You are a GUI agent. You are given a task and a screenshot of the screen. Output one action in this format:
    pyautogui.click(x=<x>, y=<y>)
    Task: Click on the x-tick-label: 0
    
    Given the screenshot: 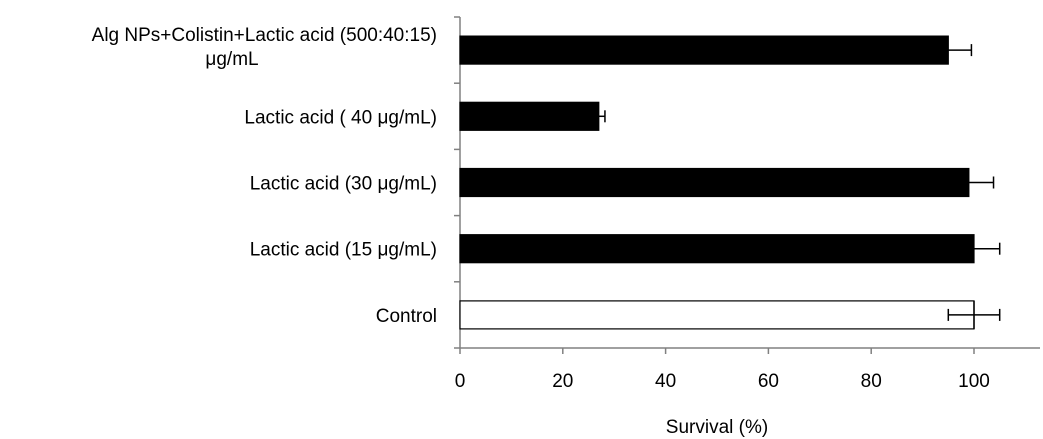 What is the action you would take?
    pyautogui.click(x=460, y=381)
    